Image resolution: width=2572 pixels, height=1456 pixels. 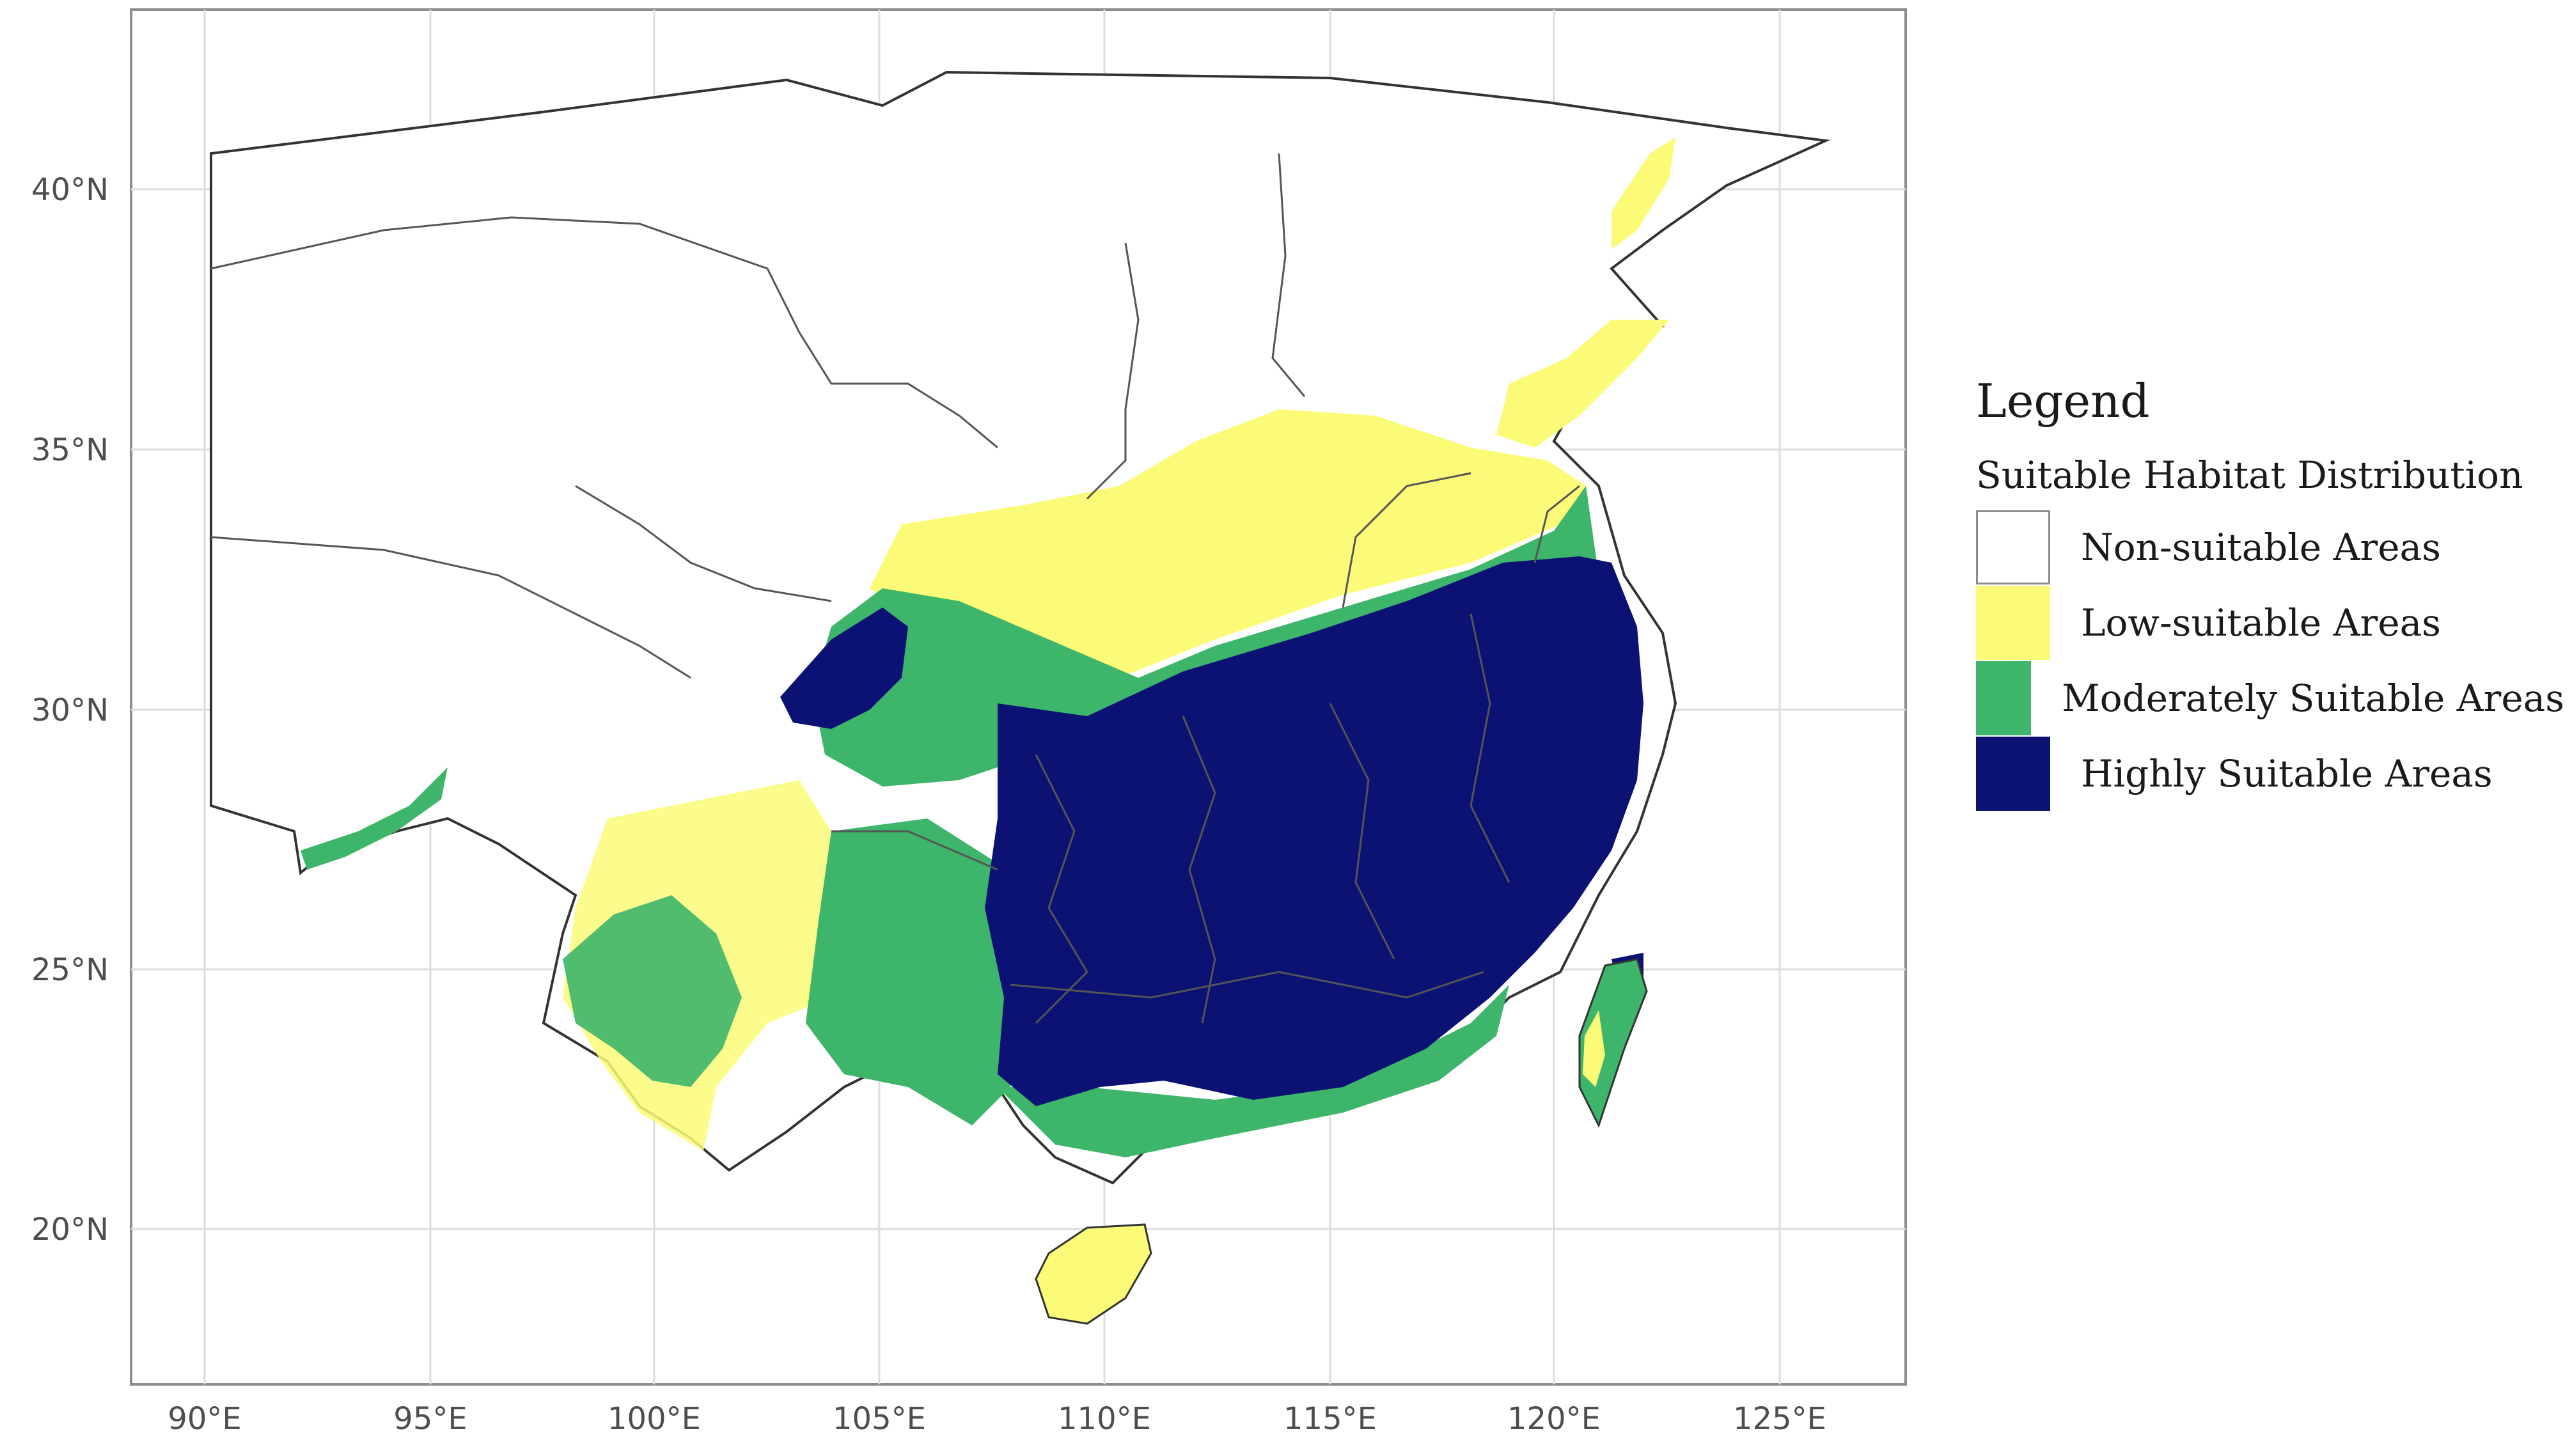 What do you see at coordinates (70, 450) in the screenshot?
I see `lat-tick-label: 35°N` at bounding box center [70, 450].